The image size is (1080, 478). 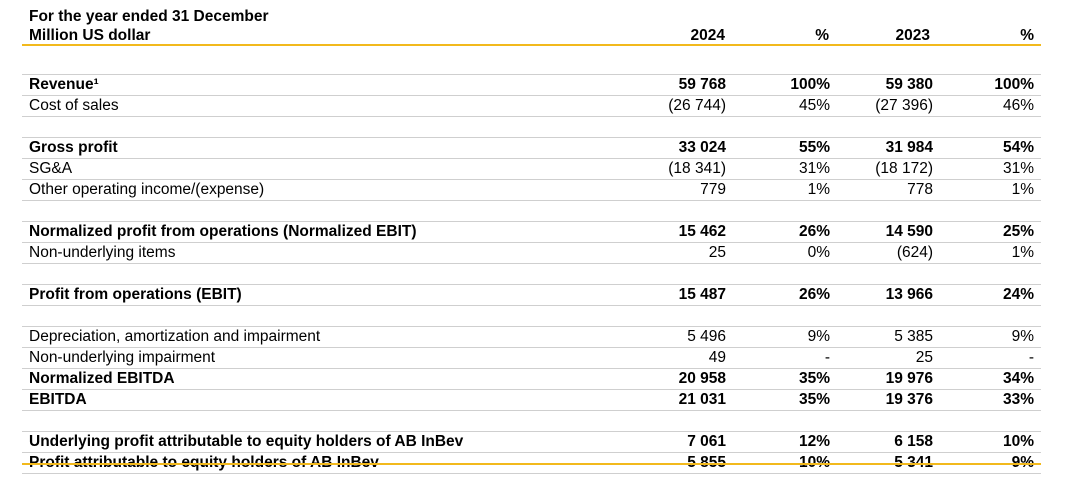 What do you see at coordinates (881, 379) in the screenshot?
I see `value-2023: 19 976` at bounding box center [881, 379].